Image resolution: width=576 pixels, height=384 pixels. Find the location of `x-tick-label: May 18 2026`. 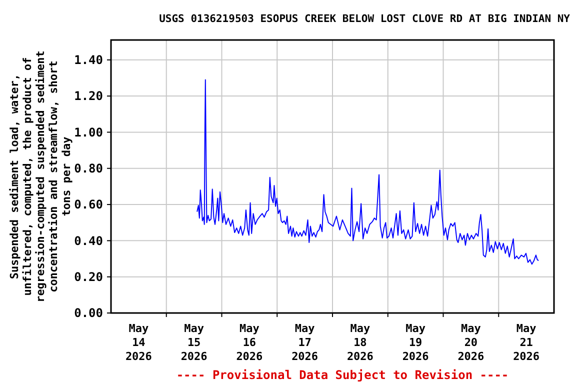

x-tick-label: May 18 2026 is located at coordinates (360, 342).